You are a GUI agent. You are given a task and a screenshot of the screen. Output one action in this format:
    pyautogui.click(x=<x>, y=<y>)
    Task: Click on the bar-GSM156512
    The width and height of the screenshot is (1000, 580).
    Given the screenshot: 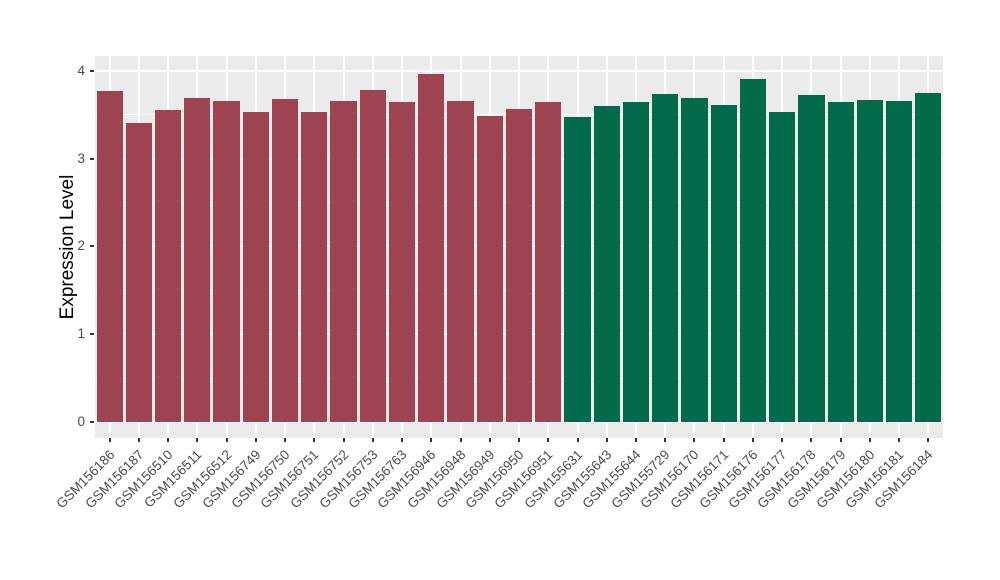 What is the action you would take?
    pyautogui.click(x=226, y=261)
    